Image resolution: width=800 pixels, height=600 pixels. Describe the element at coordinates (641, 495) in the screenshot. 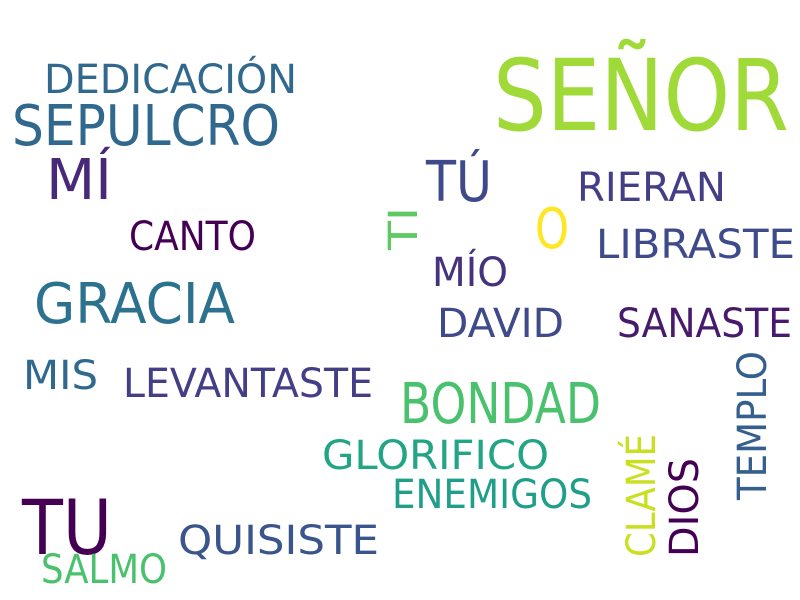

I see `word-clame: CLAMÉ` at that location.